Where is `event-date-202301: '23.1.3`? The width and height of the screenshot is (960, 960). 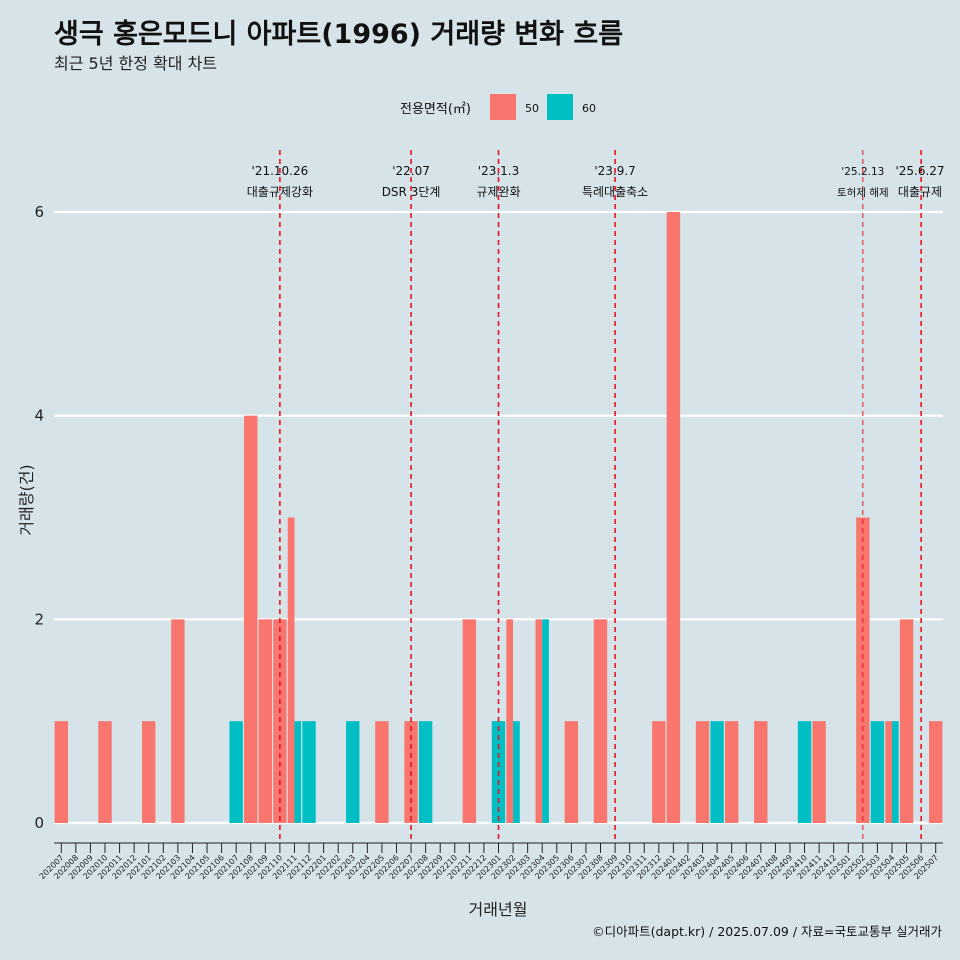 event-date-202301: '23.1.3 is located at coordinates (498, 171).